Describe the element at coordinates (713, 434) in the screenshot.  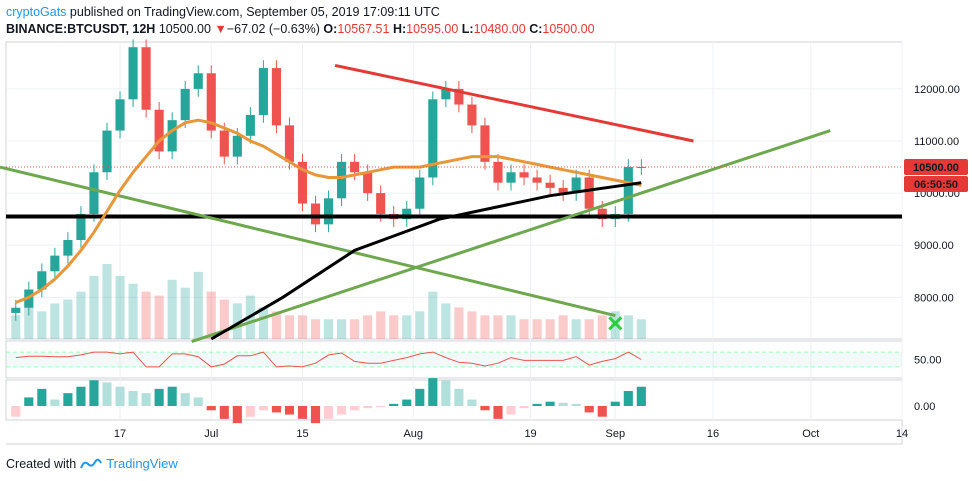
I see `time-tick-label: 16` at that location.